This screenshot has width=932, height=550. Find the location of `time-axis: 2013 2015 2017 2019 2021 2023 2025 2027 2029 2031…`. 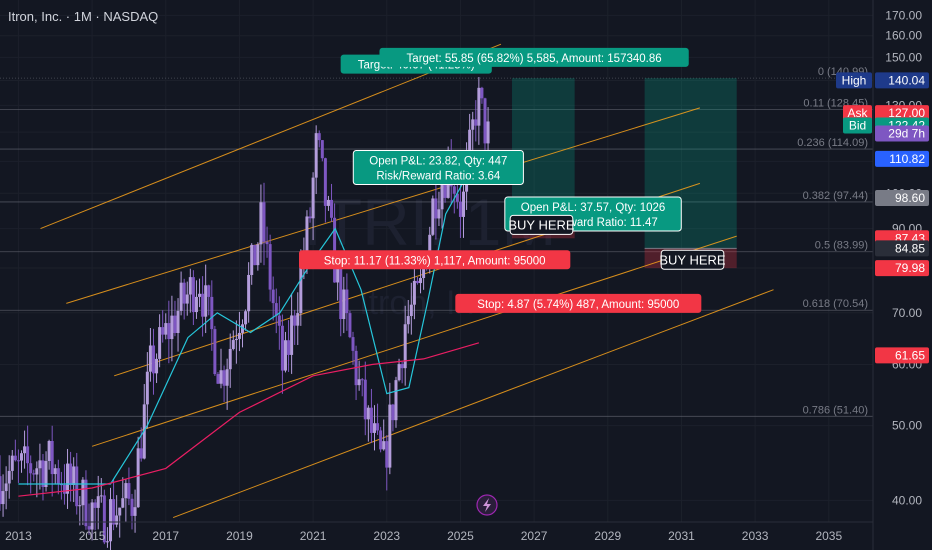

time-axis: 2013 2015 2017 2019 2021 2023 2025 2027 2029 2031… is located at coordinates (436, 532).